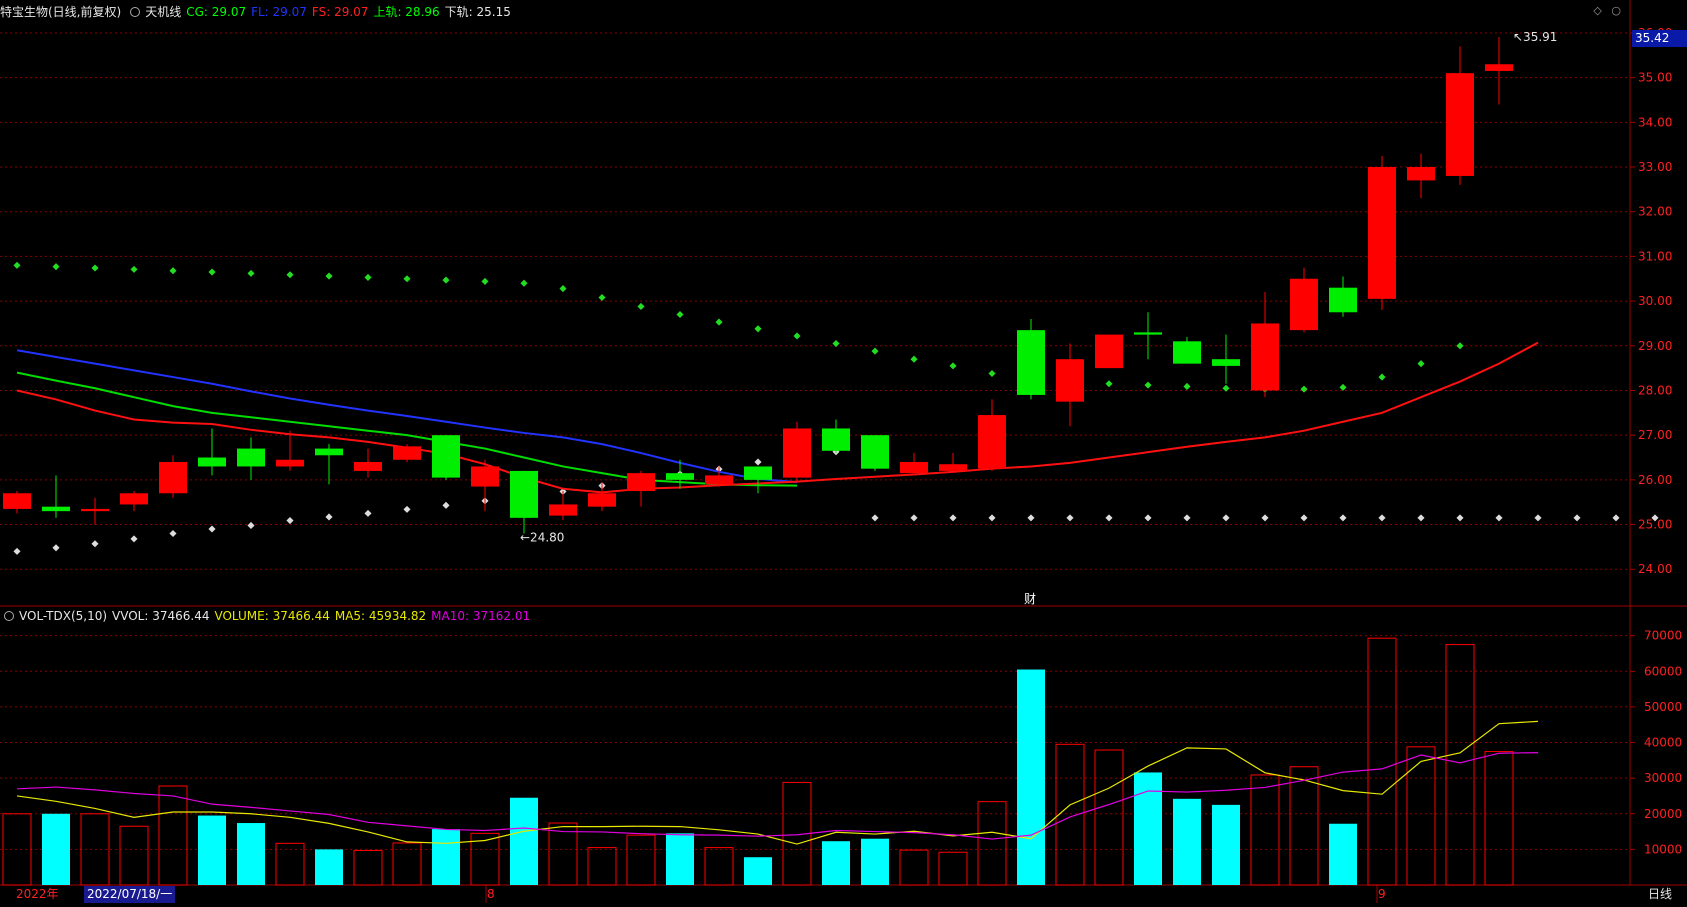 This screenshot has width=1687, height=907. I want to click on close-circle-icon: ○, so click(1616, 10).